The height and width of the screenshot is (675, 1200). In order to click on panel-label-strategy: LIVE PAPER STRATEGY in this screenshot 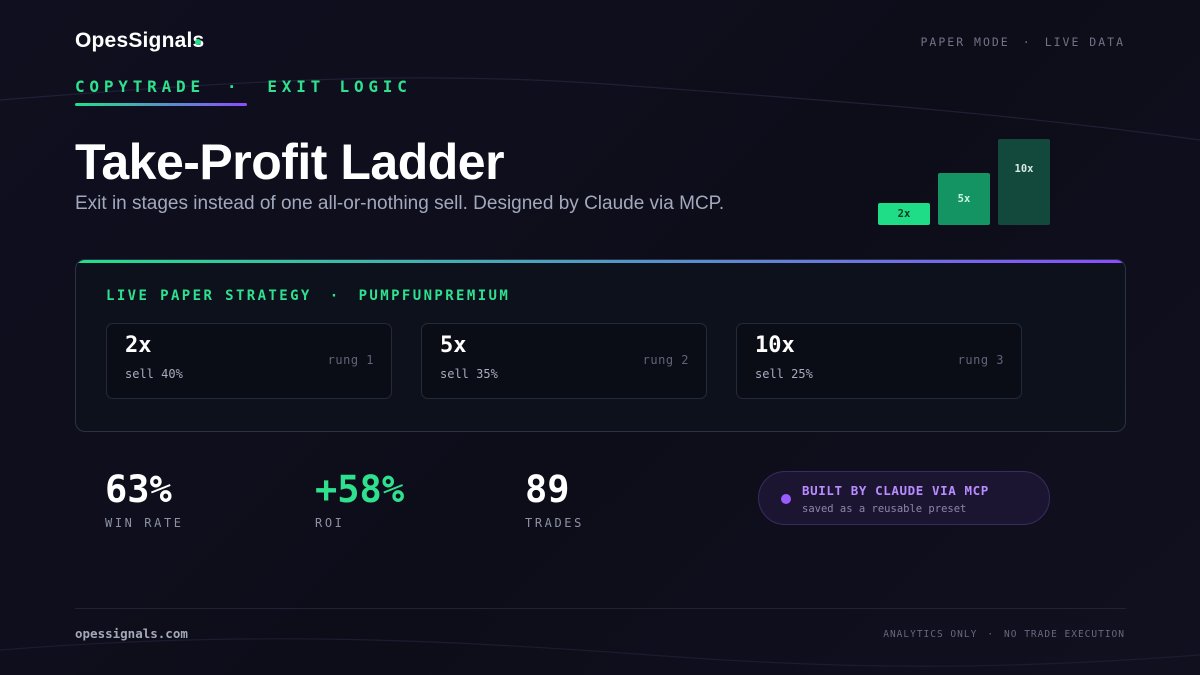, I will do `click(209, 296)`.